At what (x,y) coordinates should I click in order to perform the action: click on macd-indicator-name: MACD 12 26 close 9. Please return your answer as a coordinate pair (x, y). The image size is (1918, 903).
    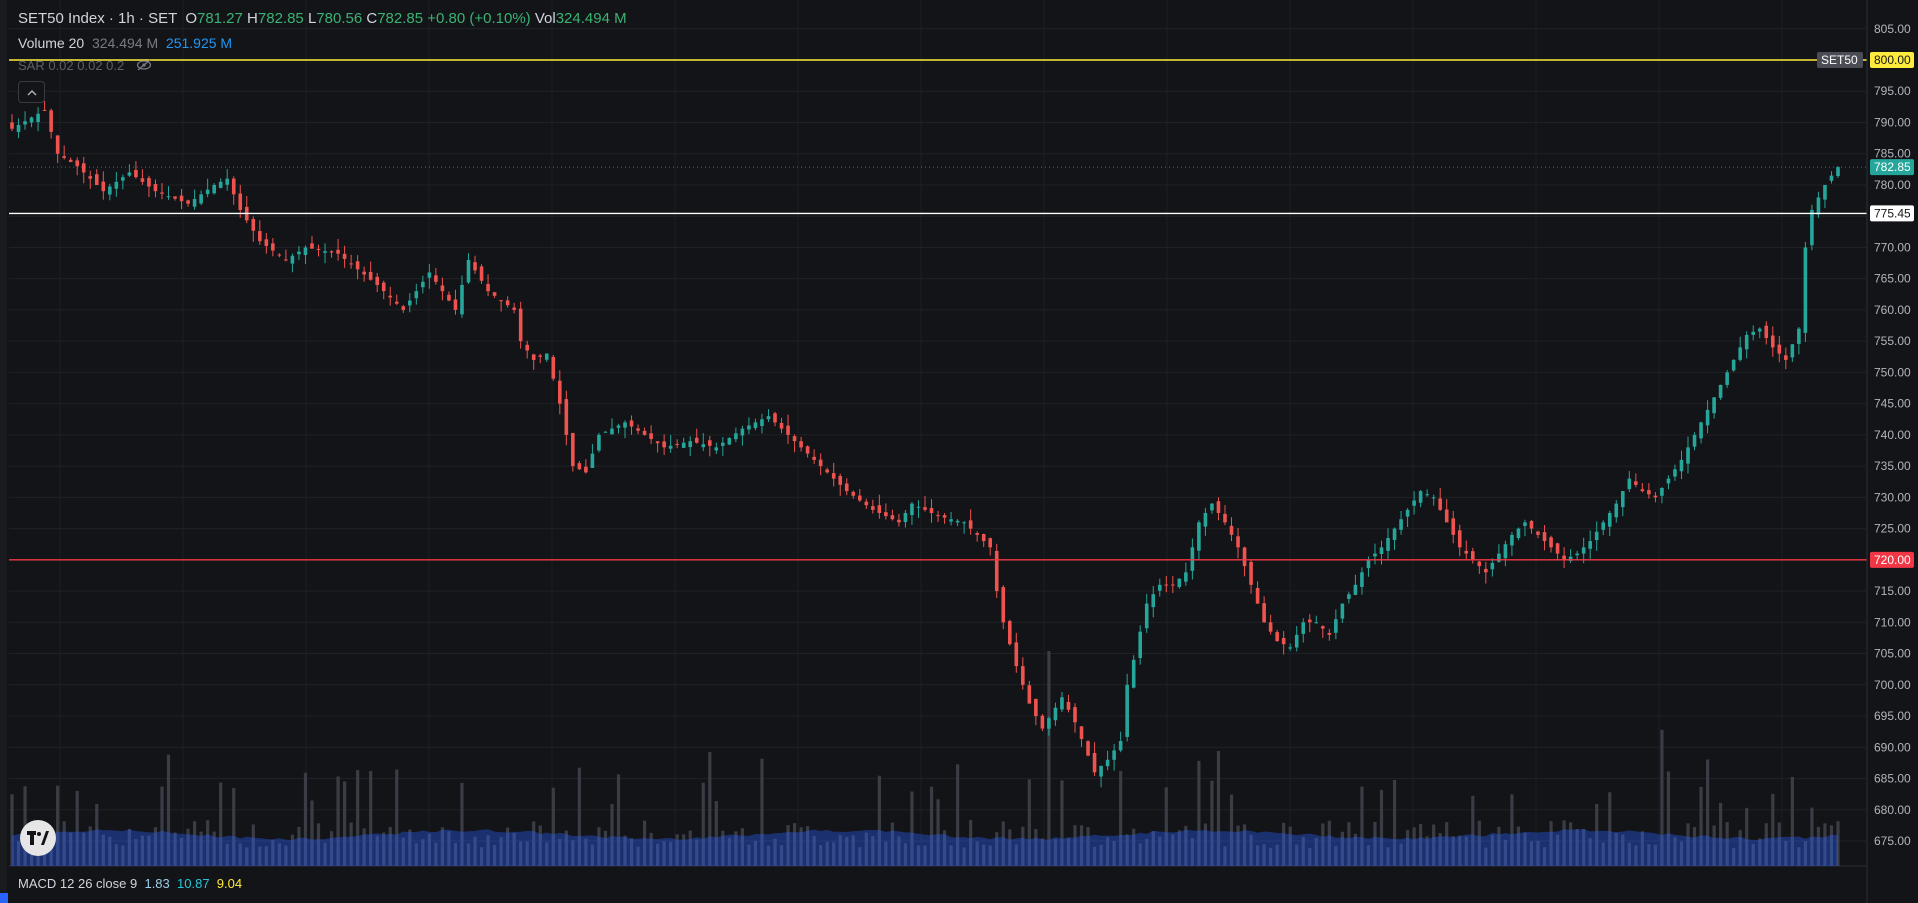
    Looking at the image, I should click on (78, 883).